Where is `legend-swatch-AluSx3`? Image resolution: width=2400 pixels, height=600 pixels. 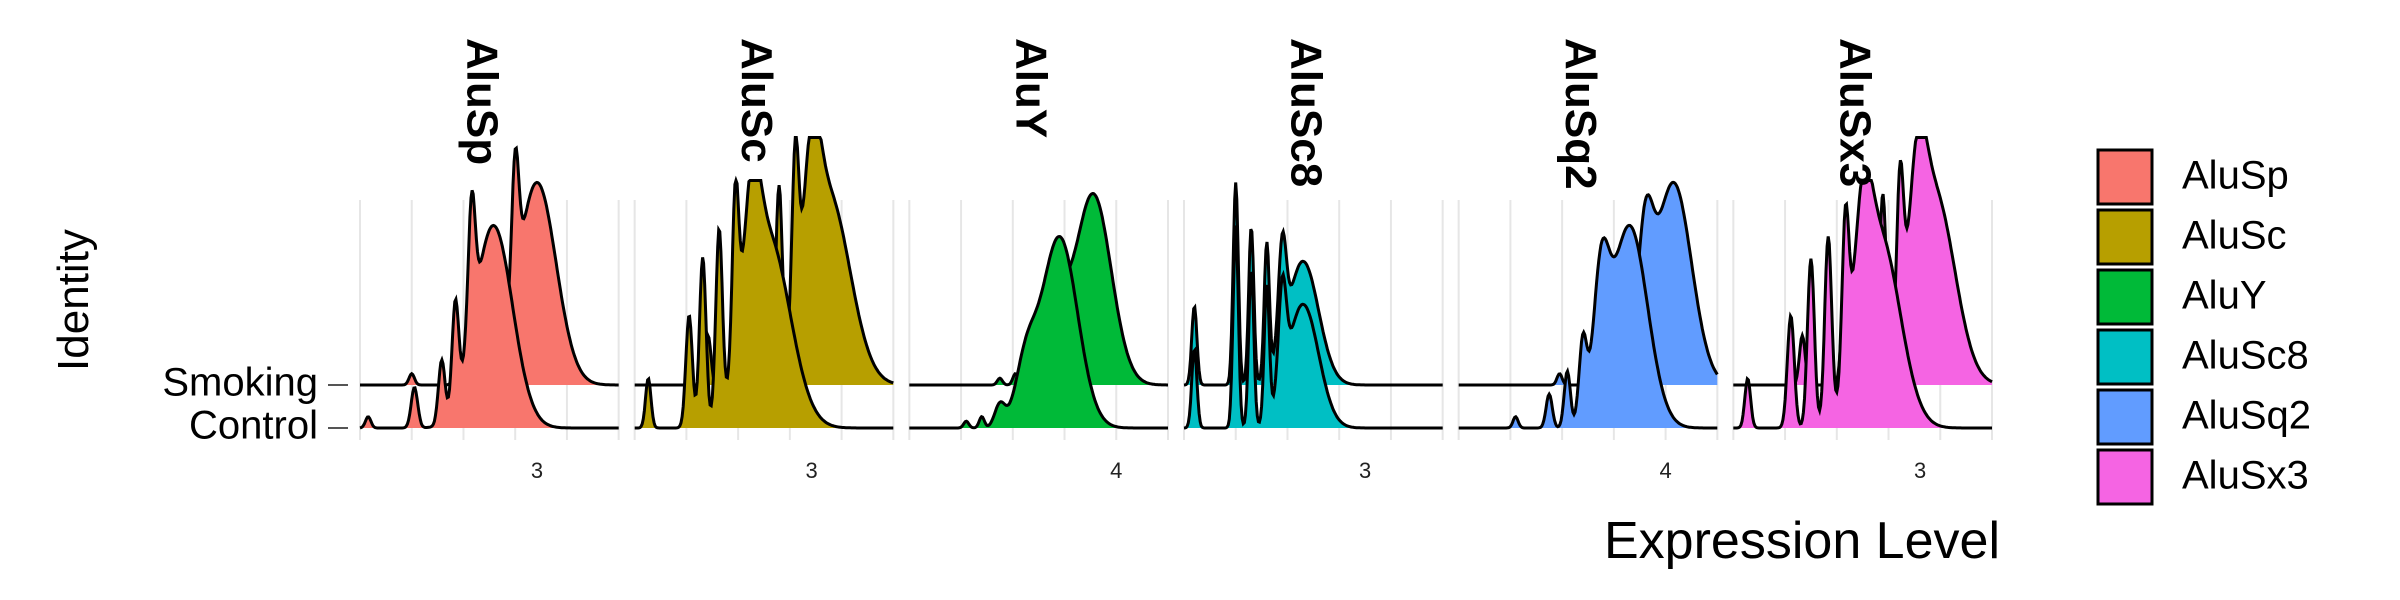 legend-swatch-AluSx3 is located at coordinates (2125, 477).